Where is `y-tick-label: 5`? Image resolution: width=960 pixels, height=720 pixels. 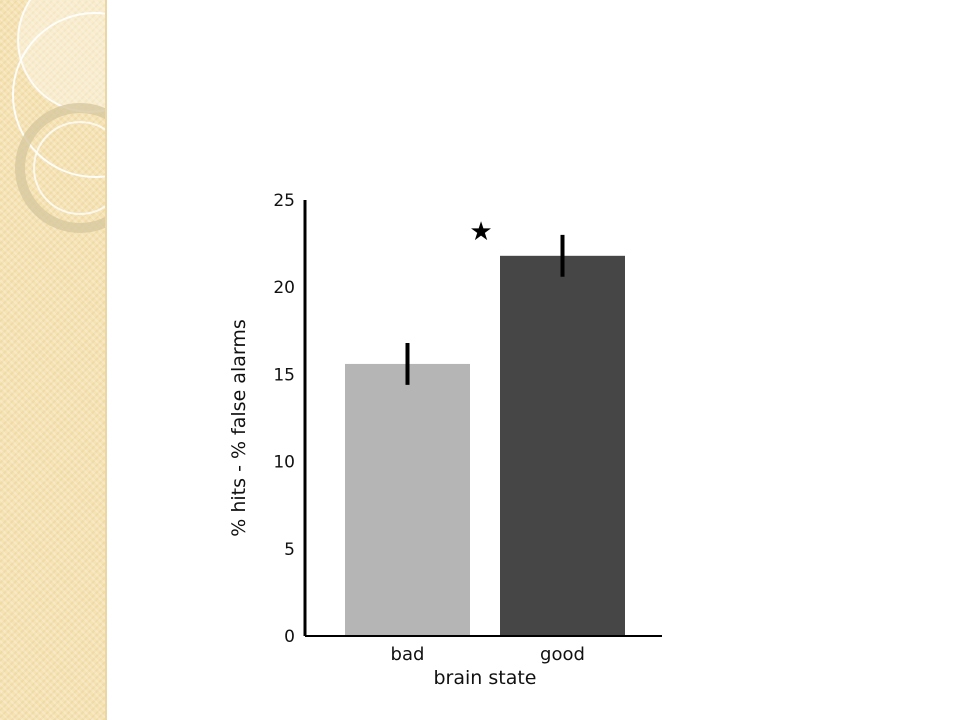 y-tick-label: 5 is located at coordinates (289, 550).